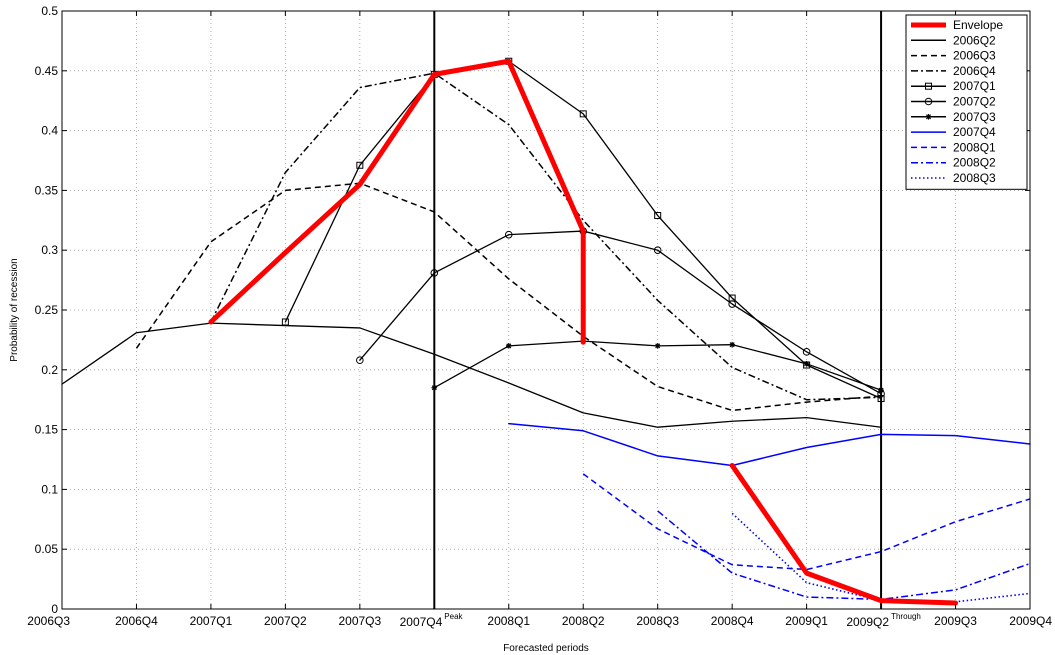  I want to click on legend-item-2007q1: 2007Q1, so click(953, 86).